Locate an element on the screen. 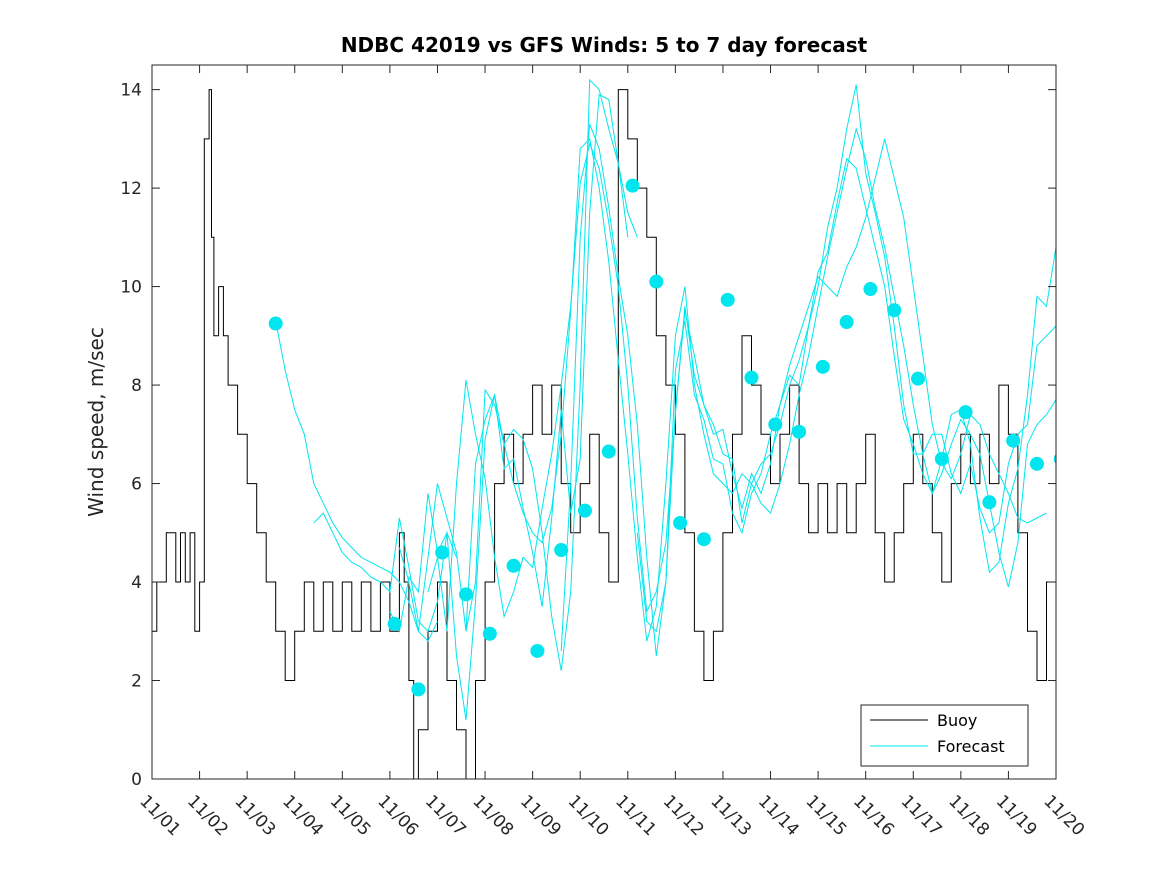  x-tick-label: 11/15 is located at coordinates (826, 815).